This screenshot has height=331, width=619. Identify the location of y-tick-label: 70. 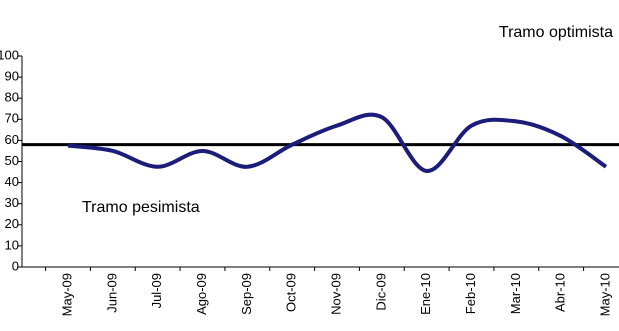
(12, 118).